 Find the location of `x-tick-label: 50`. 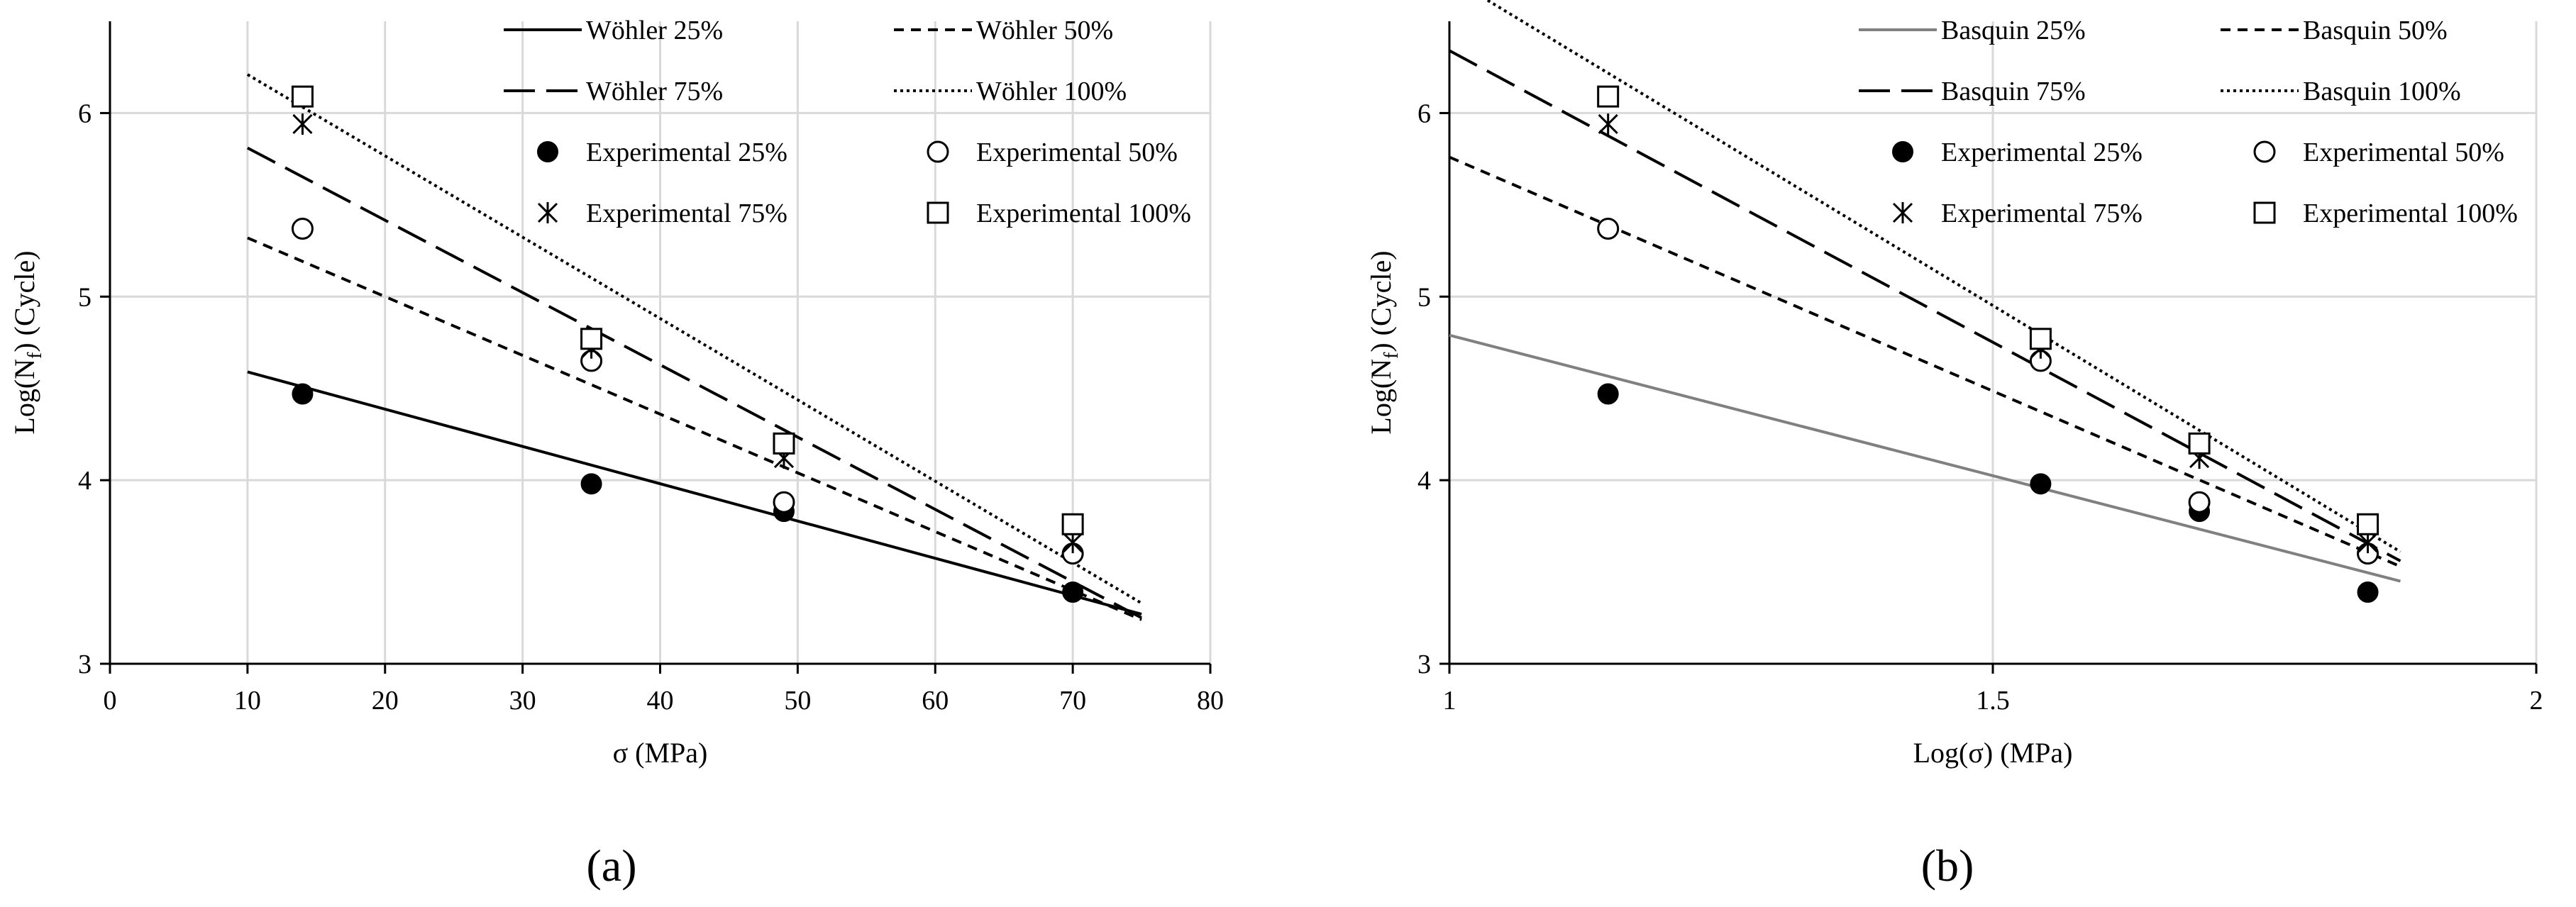

x-tick-label: 50 is located at coordinates (797, 701).